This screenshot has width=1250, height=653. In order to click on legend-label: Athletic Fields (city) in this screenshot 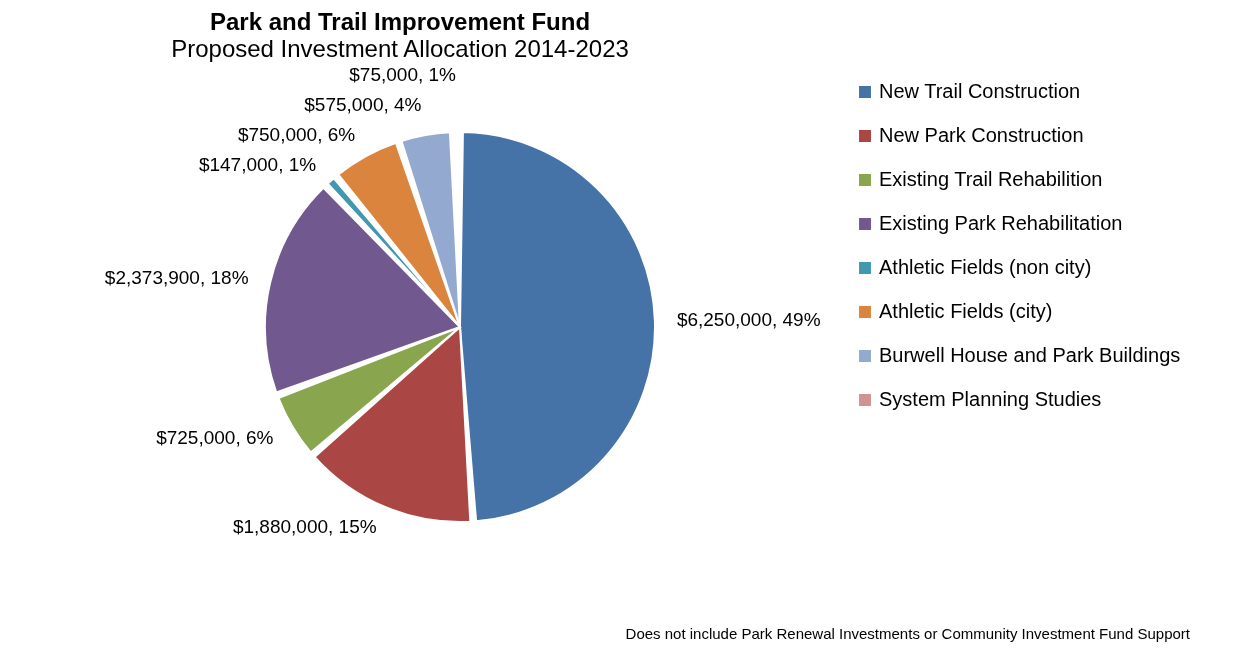, I will do `click(966, 311)`.